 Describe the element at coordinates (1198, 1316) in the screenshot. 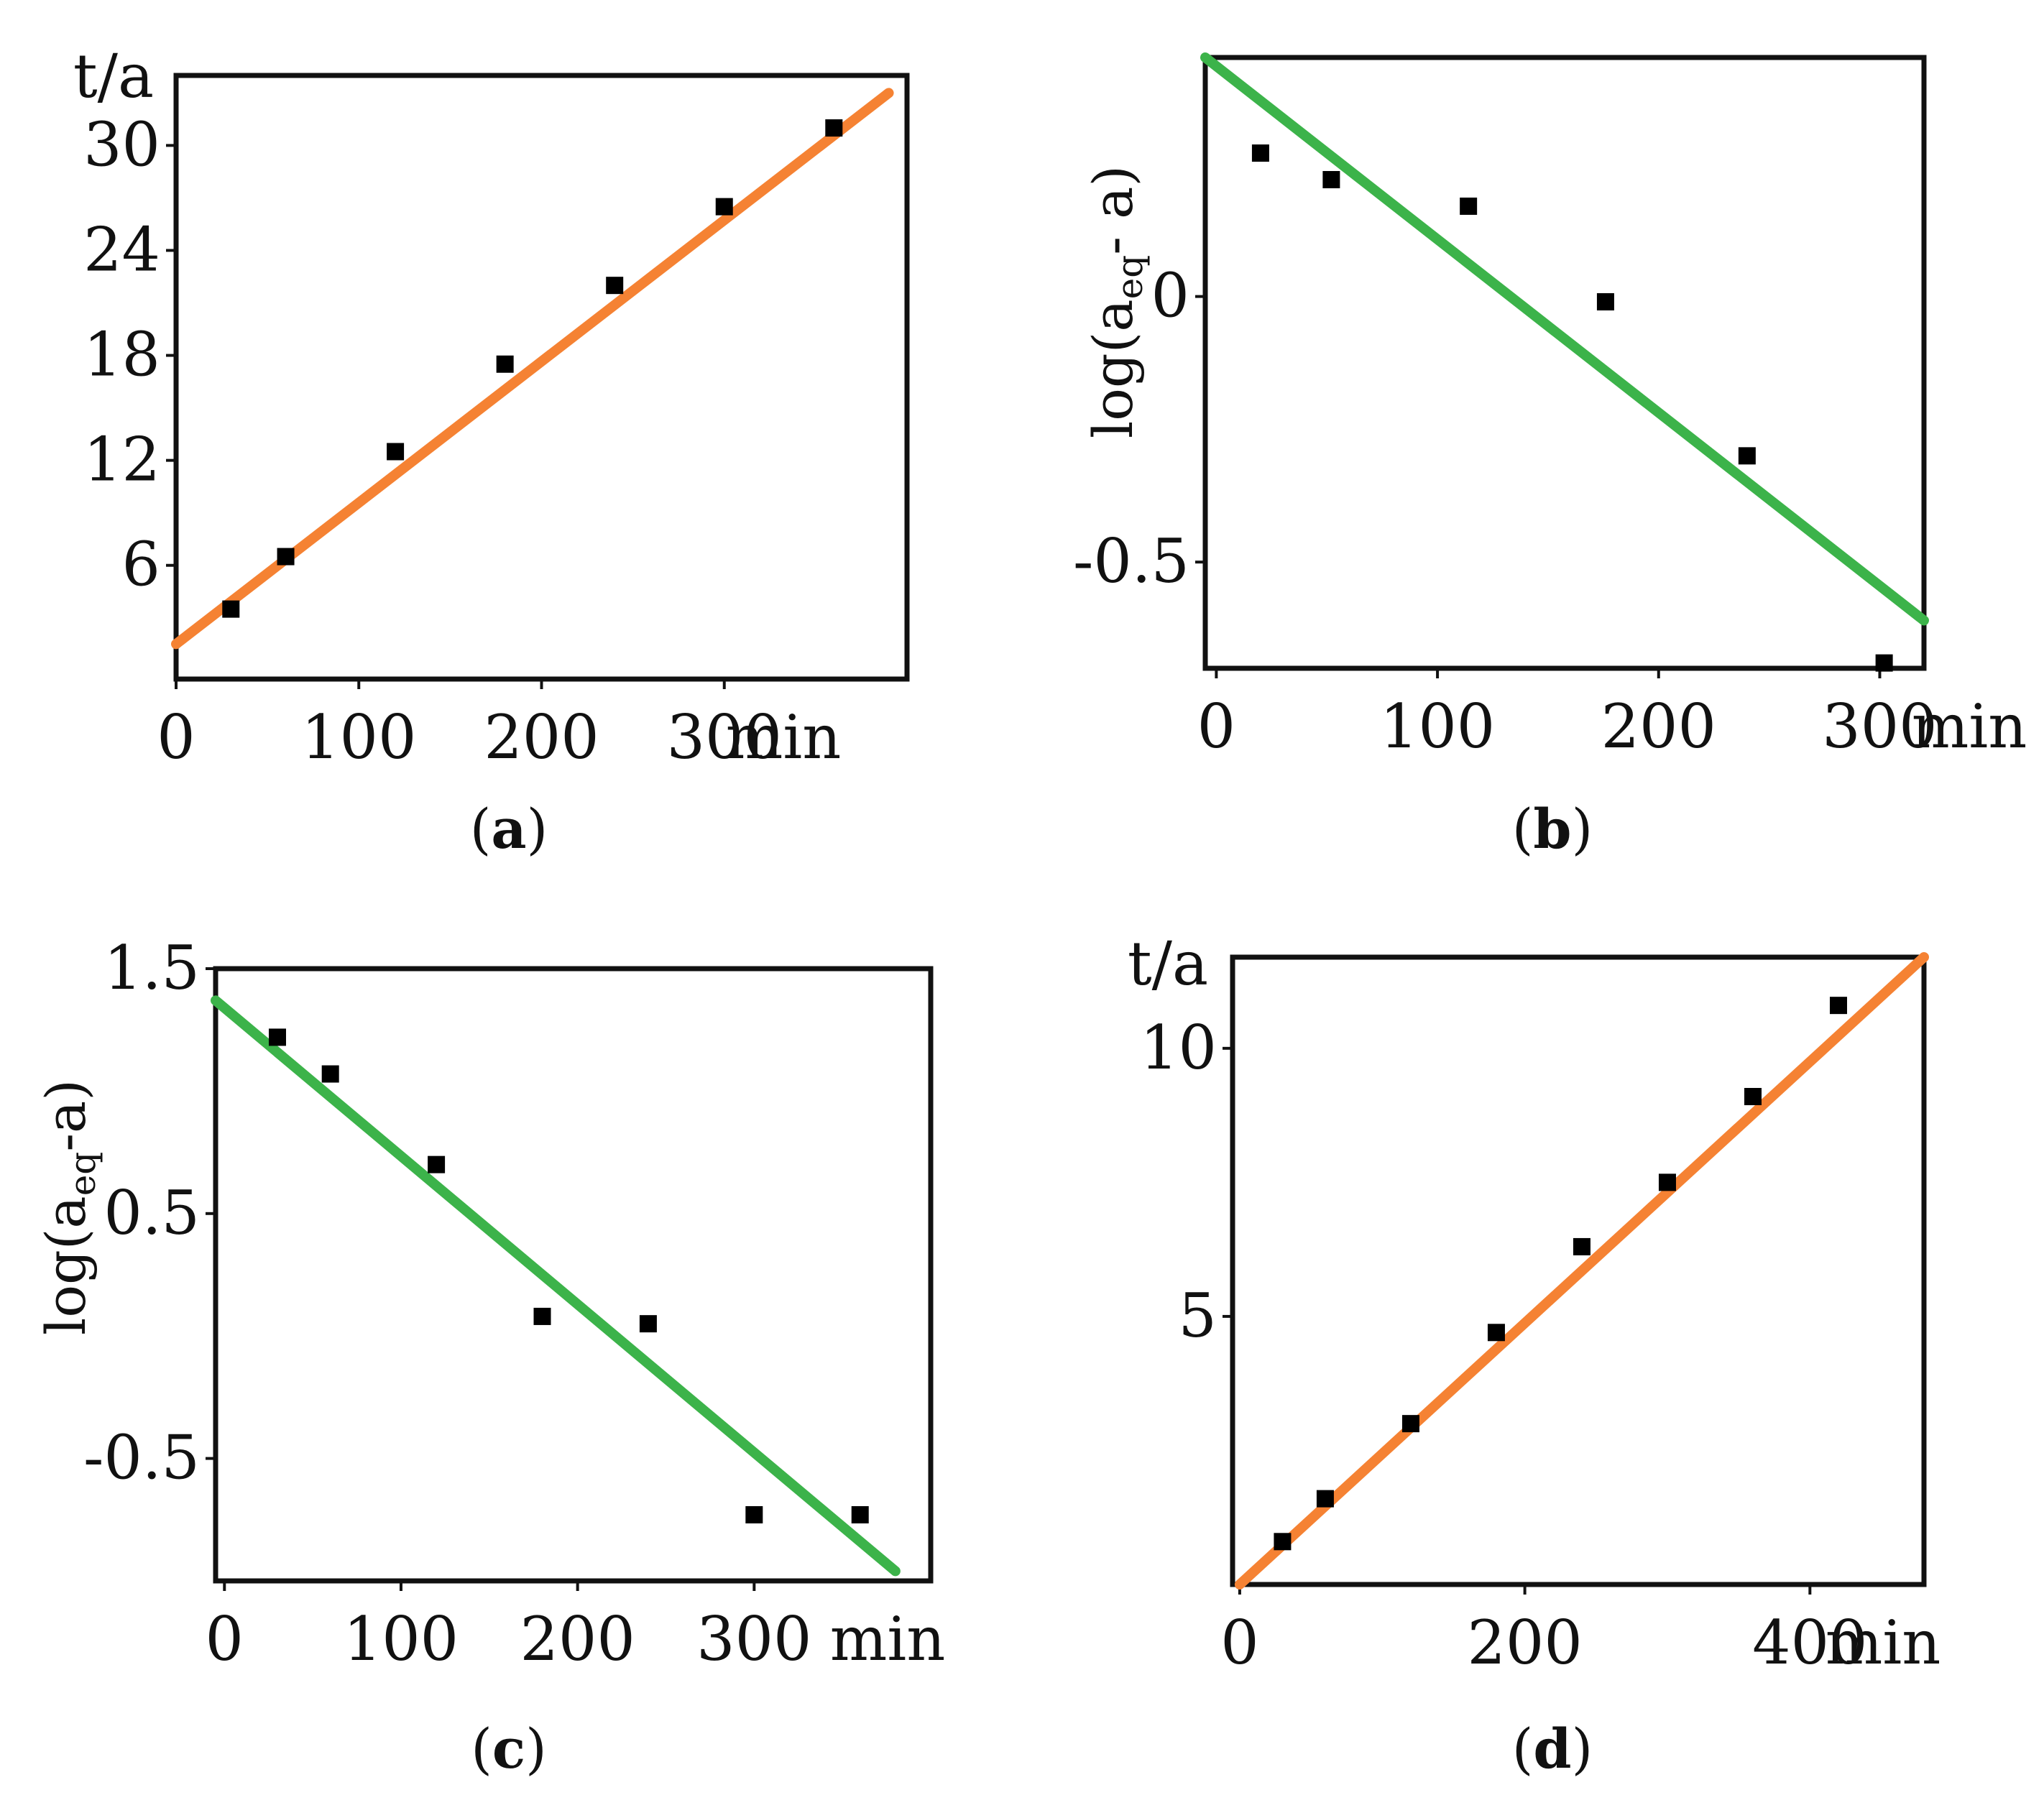

I see `y-tick-label: 5` at that location.